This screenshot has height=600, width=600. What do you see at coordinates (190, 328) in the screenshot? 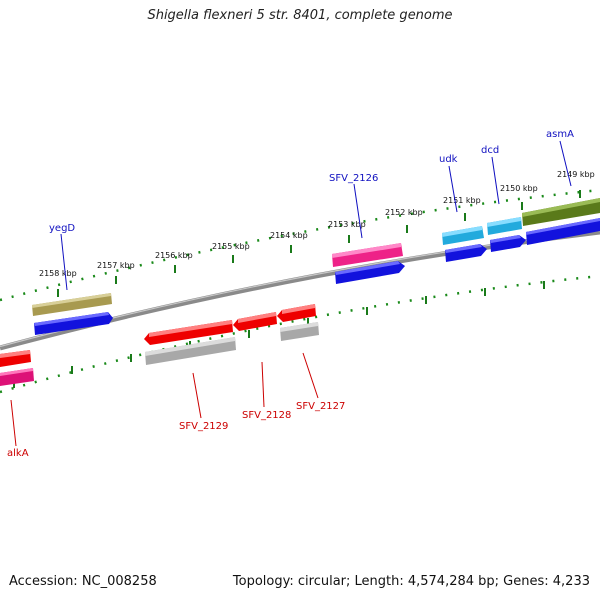
I see `gene-SFV_2129-shade` at bounding box center [190, 328].